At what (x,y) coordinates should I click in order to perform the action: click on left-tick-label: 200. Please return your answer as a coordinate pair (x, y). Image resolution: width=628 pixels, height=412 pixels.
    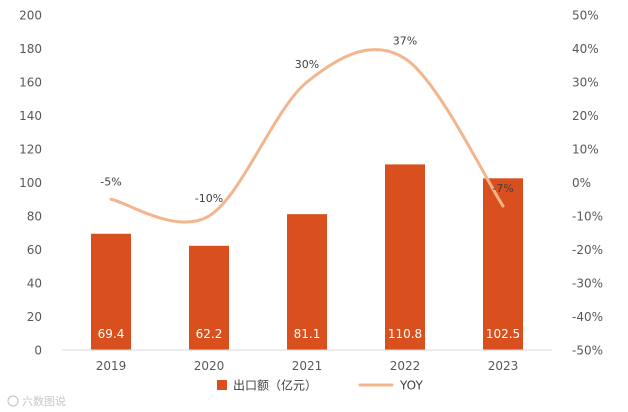
    Looking at the image, I should click on (30, 16).